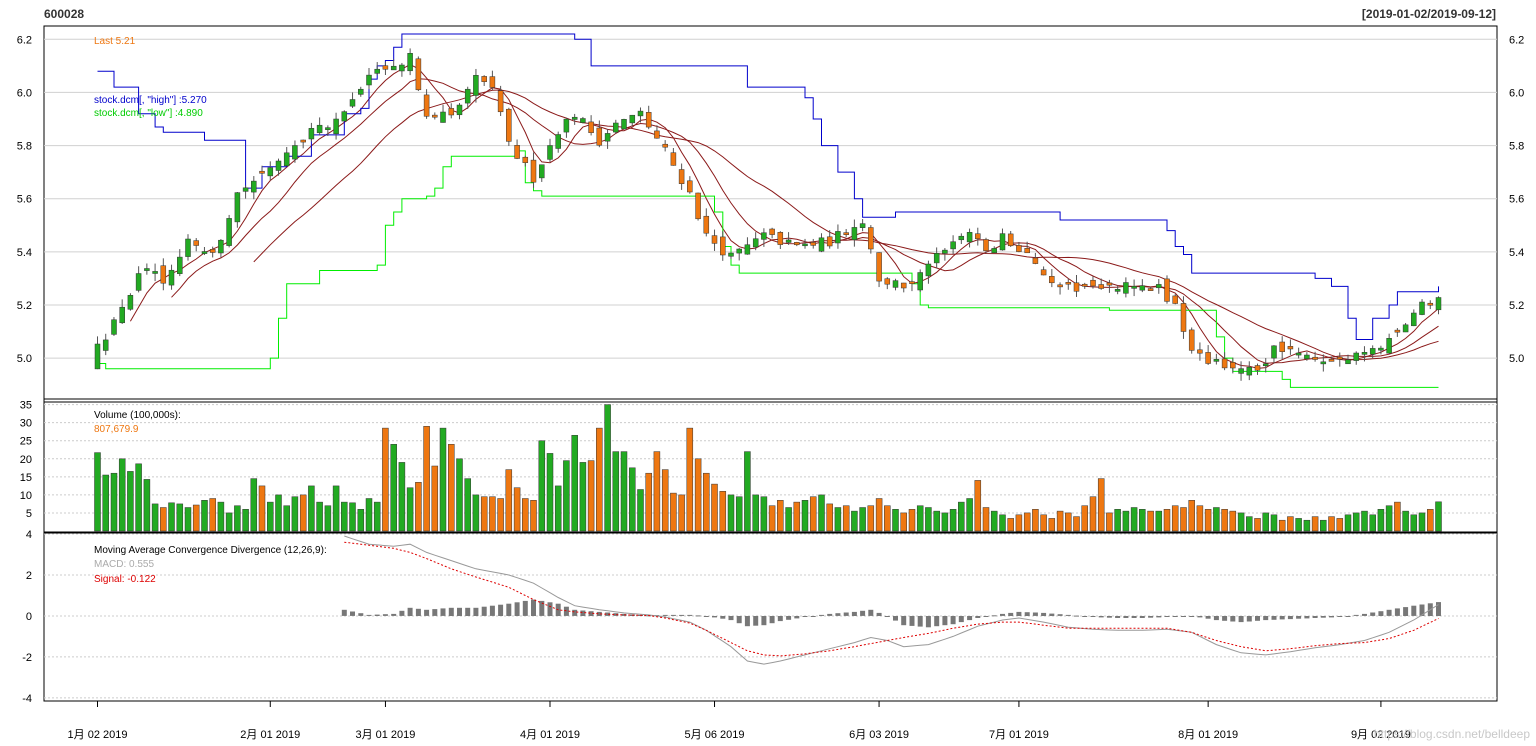  I want to click on price-ytick-left: 5.8, so click(24, 147).